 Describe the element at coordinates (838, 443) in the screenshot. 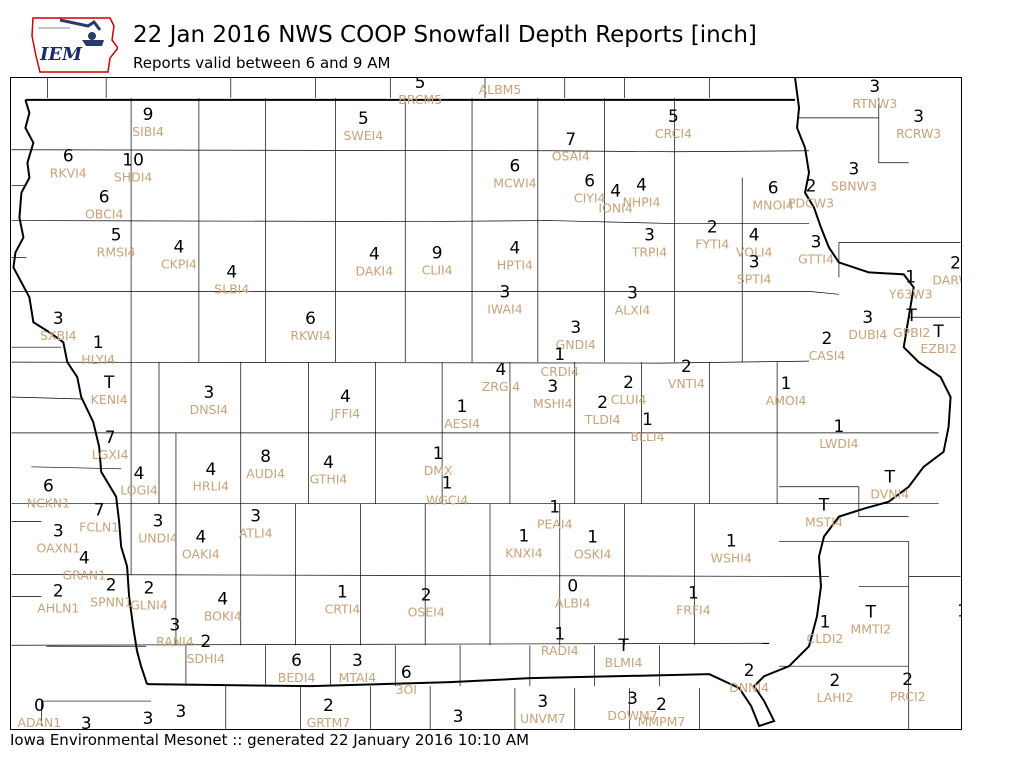

I see `station-id: LWDI4` at that location.